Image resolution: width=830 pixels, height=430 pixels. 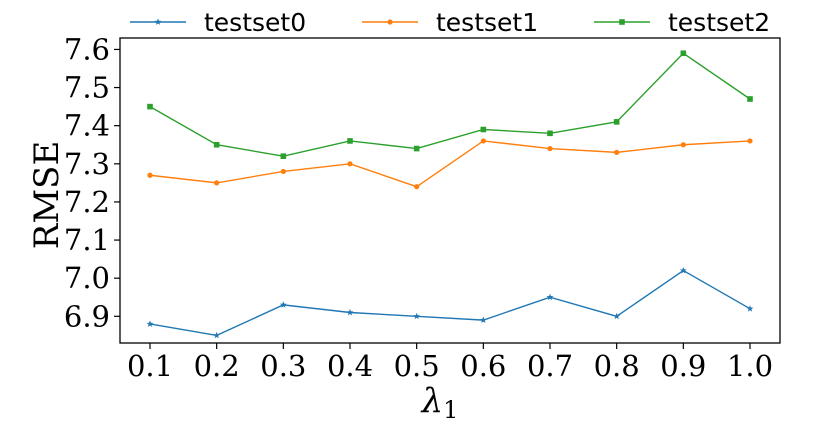 What do you see at coordinates (283, 366) in the screenshot?
I see `x-tick-label: 0.3` at bounding box center [283, 366].